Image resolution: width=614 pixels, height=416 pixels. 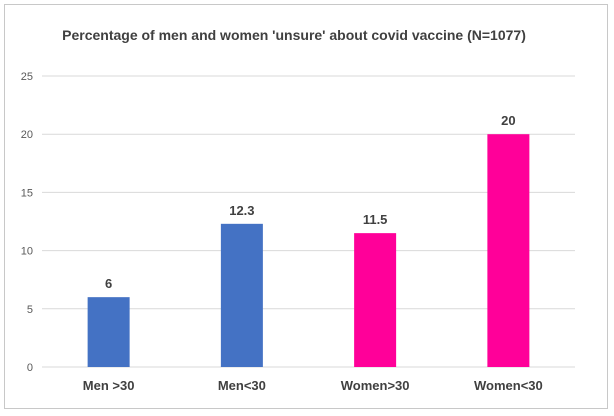 What do you see at coordinates (375, 385) in the screenshot?
I see `x-tick-label: Women>30` at bounding box center [375, 385].